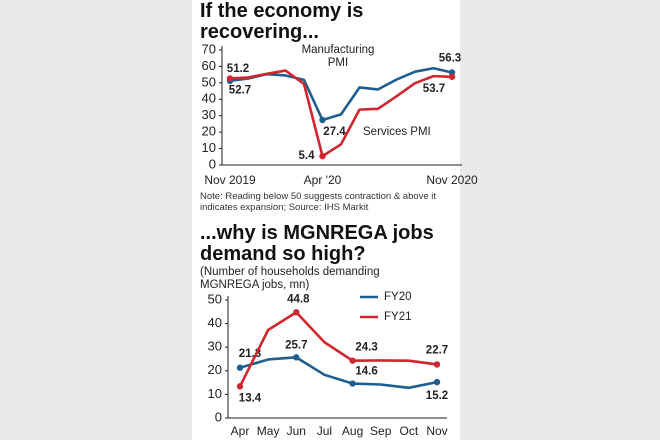 This screenshot has height=440, width=660. Describe the element at coordinates (436, 431) in the screenshot. I see `x-tick-label: Nov` at that location.